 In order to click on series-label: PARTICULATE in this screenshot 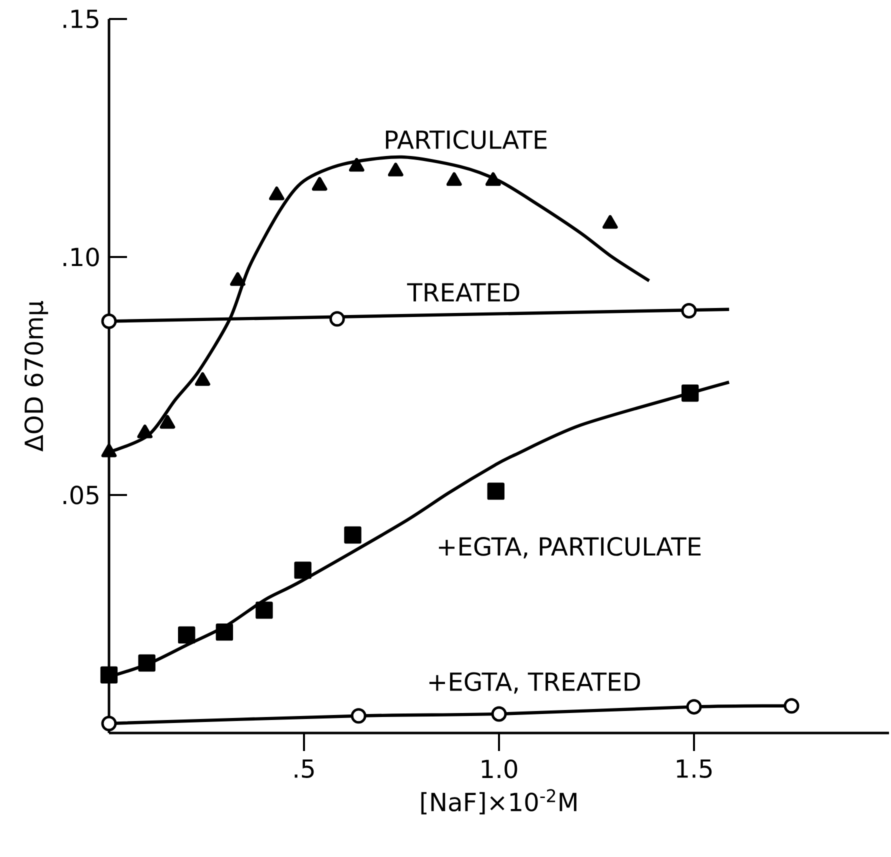, I will do `click(466, 140)`.